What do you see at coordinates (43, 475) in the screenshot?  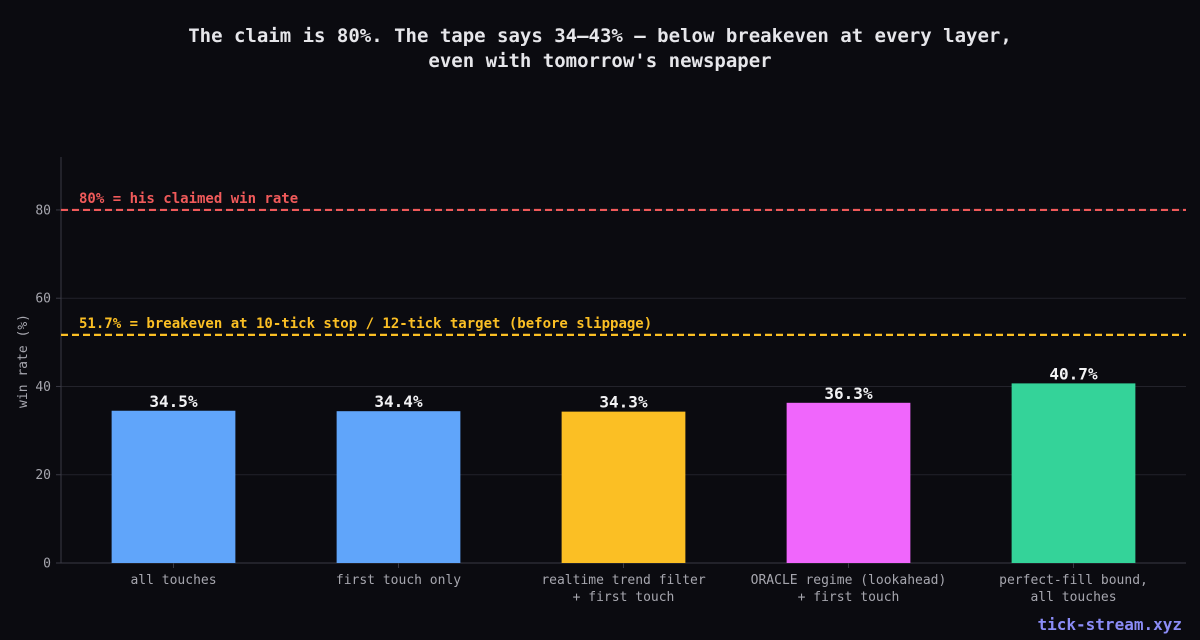 I see `y-tick-label: 20` at bounding box center [43, 475].